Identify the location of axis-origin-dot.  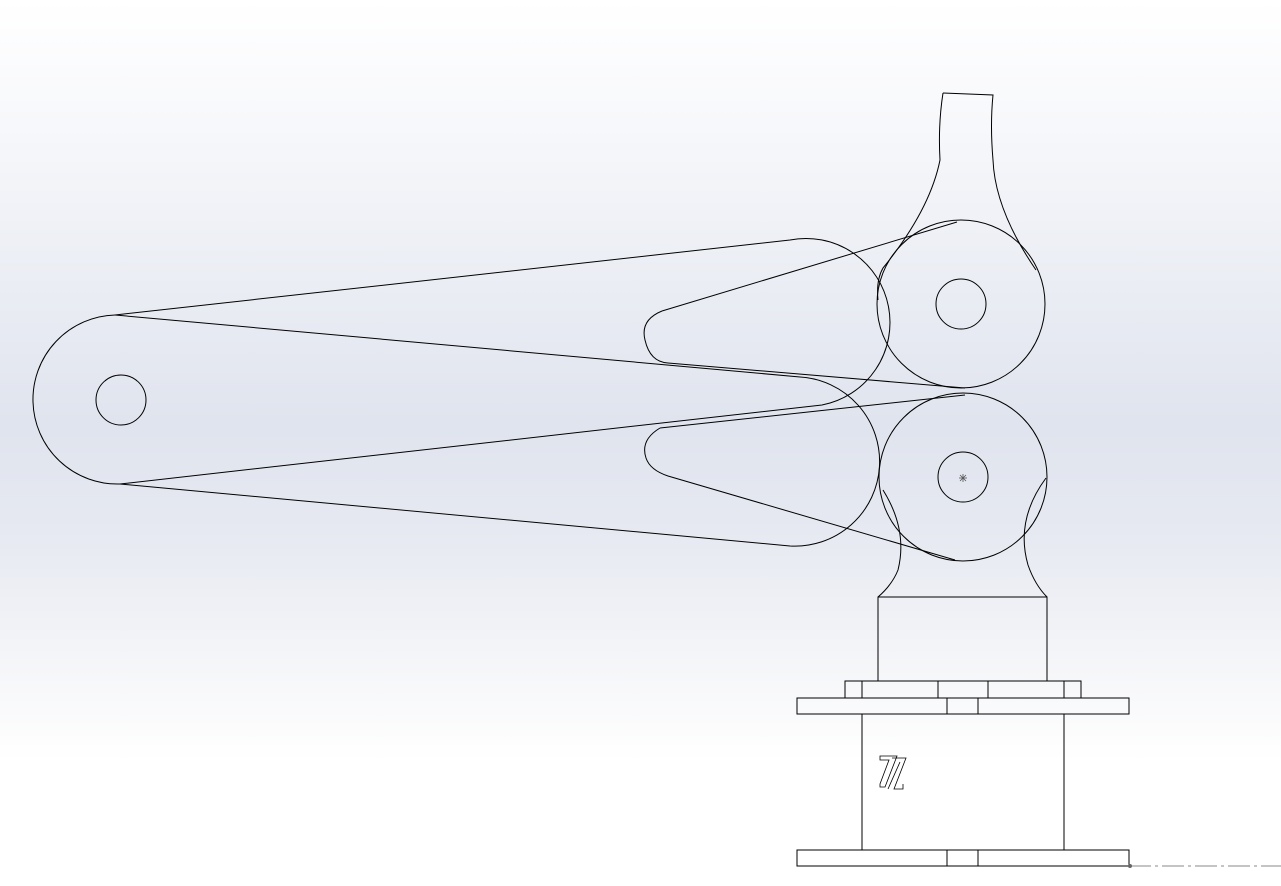
(1130, 866).